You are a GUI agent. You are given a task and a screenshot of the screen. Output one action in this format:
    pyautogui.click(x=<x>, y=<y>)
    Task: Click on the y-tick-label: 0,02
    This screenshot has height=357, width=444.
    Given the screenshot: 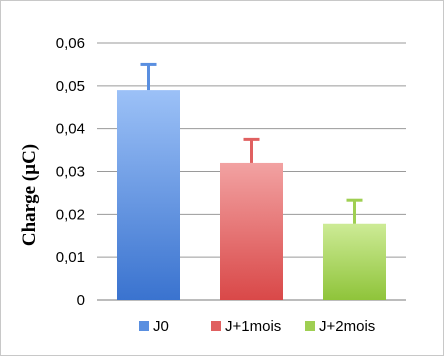 What is the action you would take?
    pyautogui.click(x=70, y=214)
    